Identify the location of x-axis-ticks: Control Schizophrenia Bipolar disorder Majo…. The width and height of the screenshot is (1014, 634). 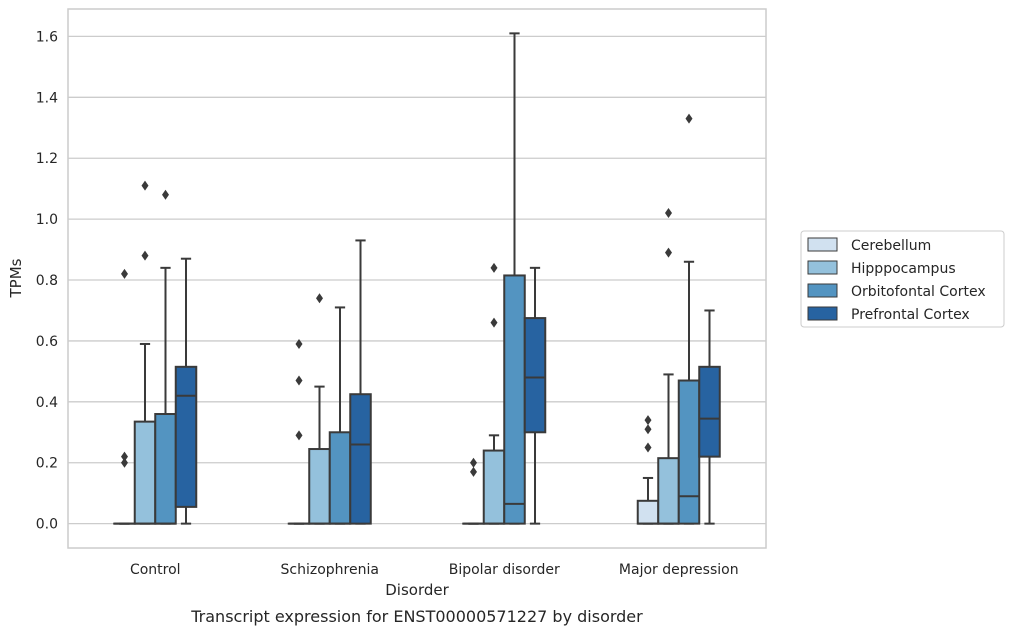
(434, 570).